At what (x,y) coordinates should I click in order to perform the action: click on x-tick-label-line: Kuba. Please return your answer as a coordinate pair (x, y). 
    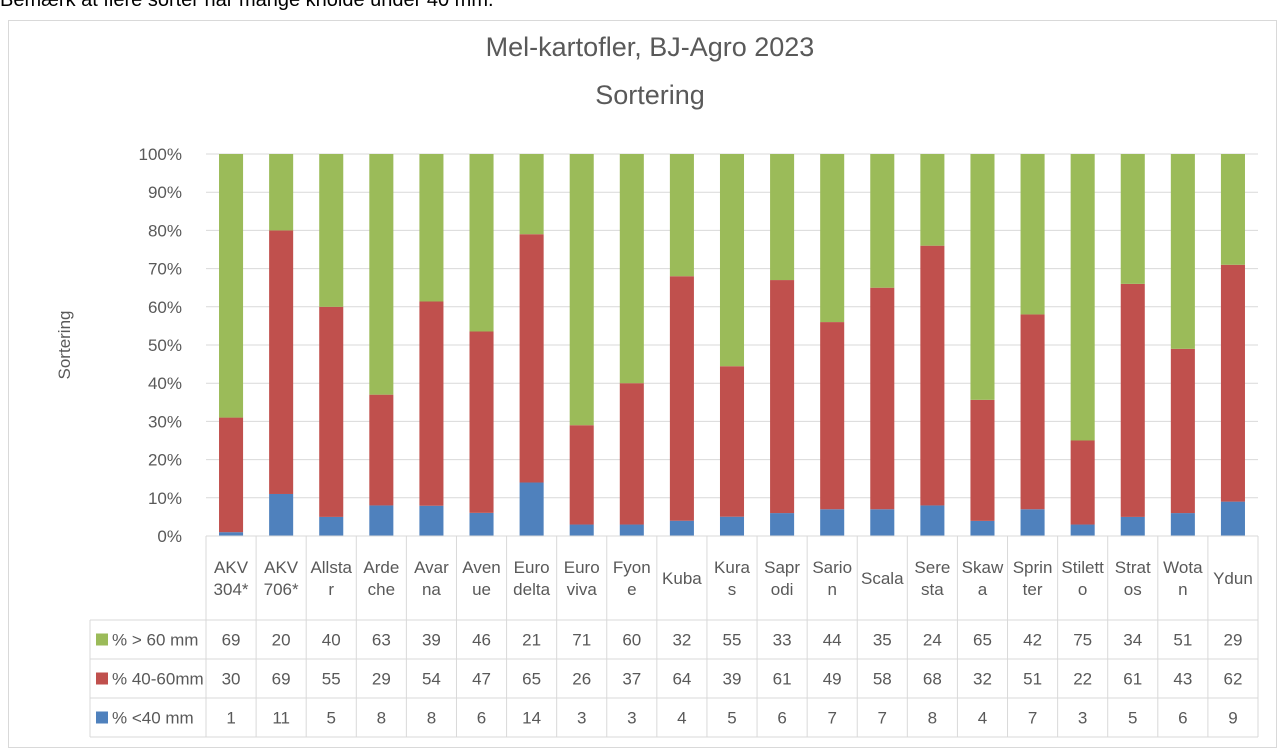
    Looking at the image, I should click on (682, 578).